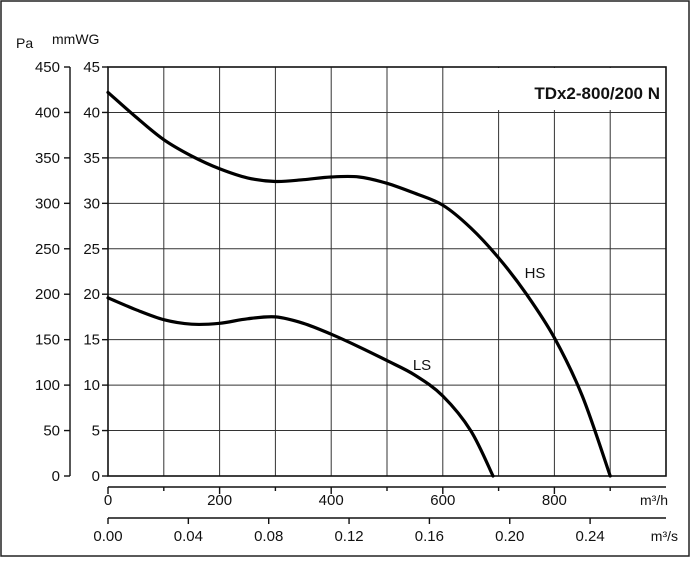 The width and height of the screenshot is (690, 562). What do you see at coordinates (47, 294) in the screenshot?
I see `pa-tick-label: 200` at bounding box center [47, 294].